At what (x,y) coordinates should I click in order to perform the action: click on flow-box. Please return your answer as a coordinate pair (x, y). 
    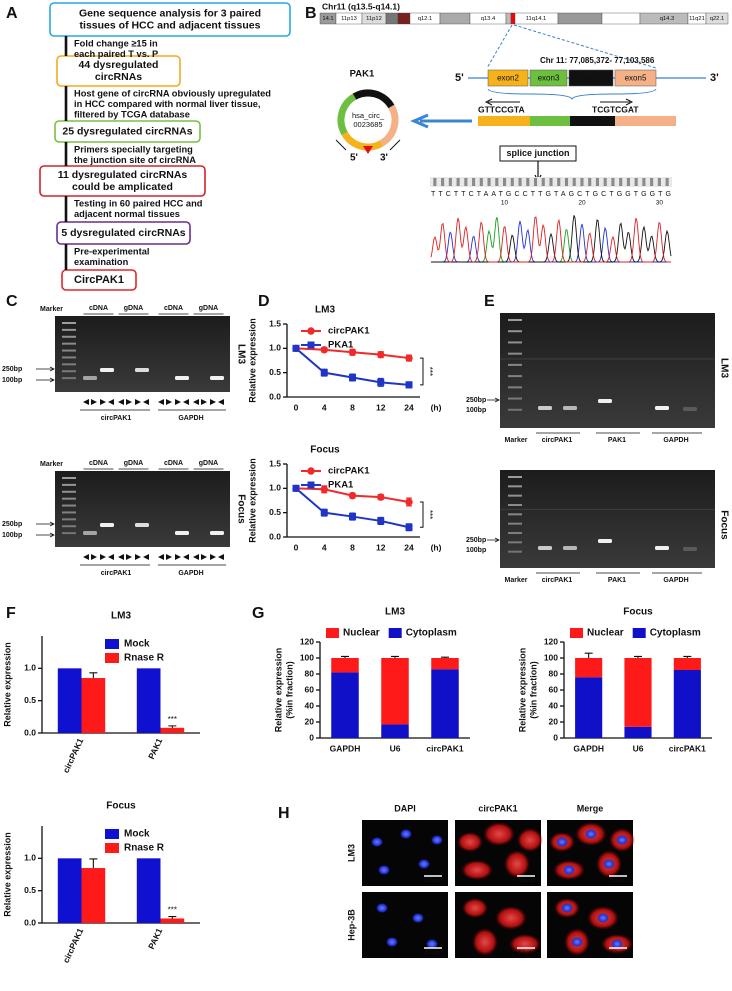
    Looking at the image, I should click on (170, 19).